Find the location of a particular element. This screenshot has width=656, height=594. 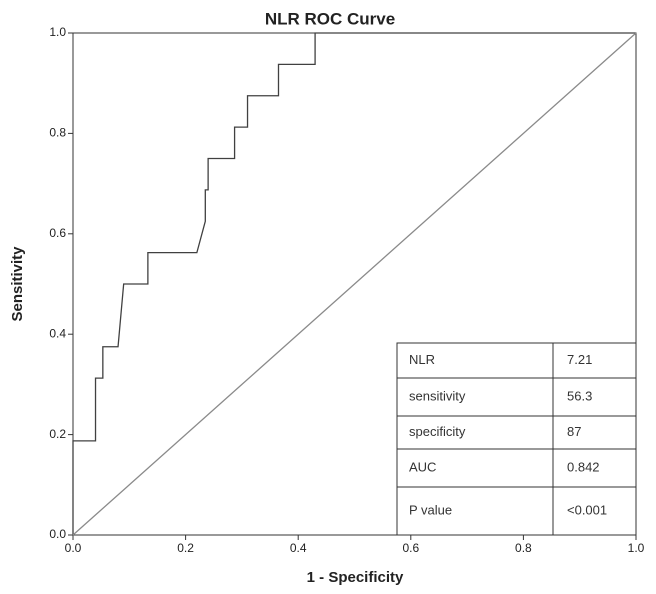

table-cell: 87 is located at coordinates (574, 431).